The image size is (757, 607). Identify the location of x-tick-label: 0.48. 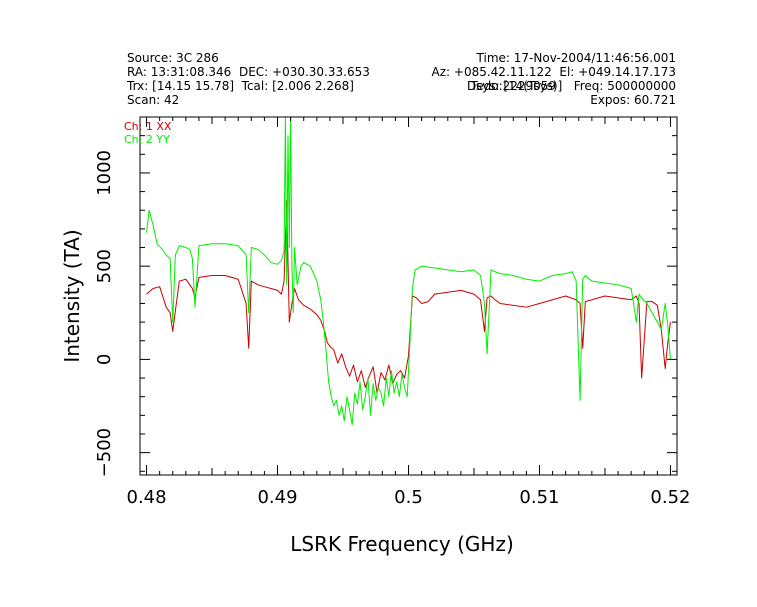
(147, 497).